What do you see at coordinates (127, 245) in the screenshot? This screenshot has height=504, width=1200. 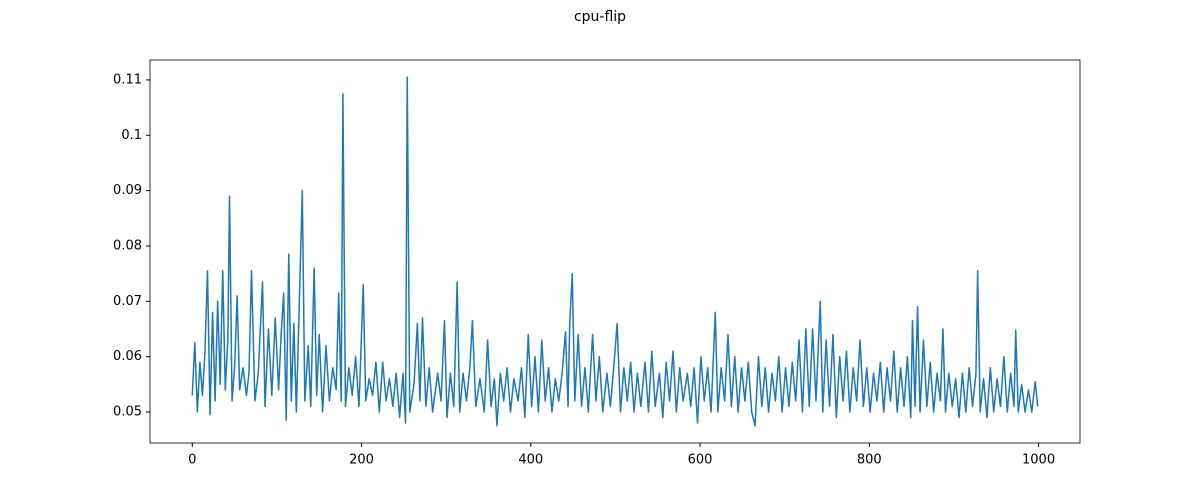 I see `y-tick-label: 0.08` at bounding box center [127, 245].